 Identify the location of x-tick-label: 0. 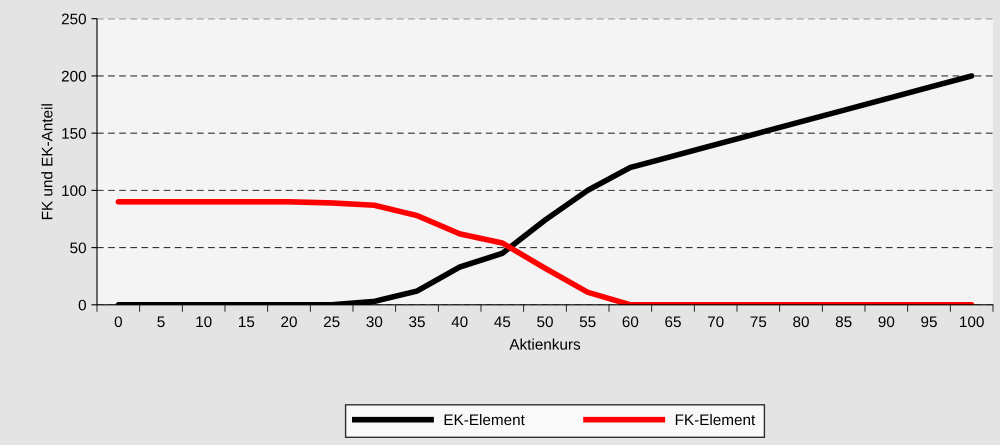
(118, 322).